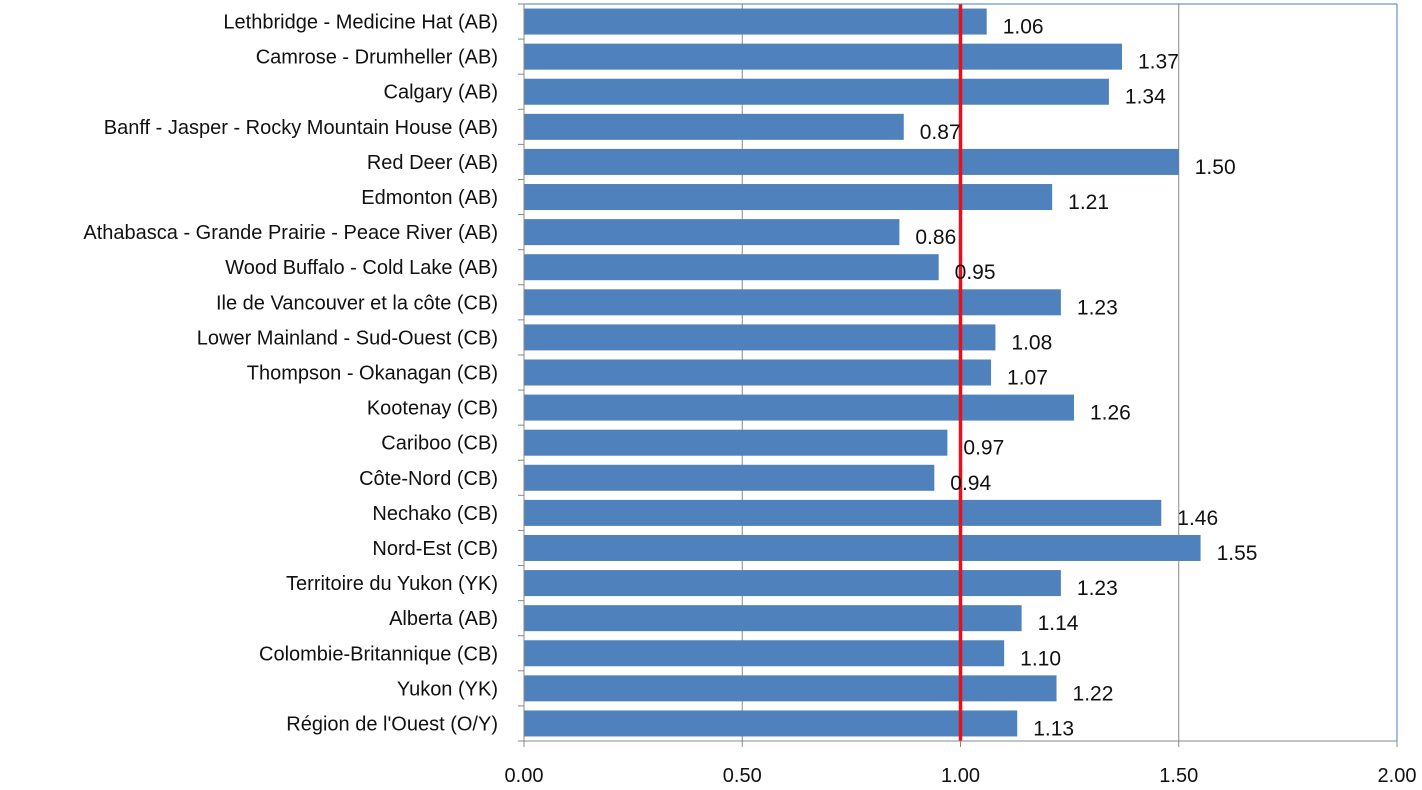  What do you see at coordinates (1237, 553) in the screenshot?
I see `data-label: 1.55` at bounding box center [1237, 553].